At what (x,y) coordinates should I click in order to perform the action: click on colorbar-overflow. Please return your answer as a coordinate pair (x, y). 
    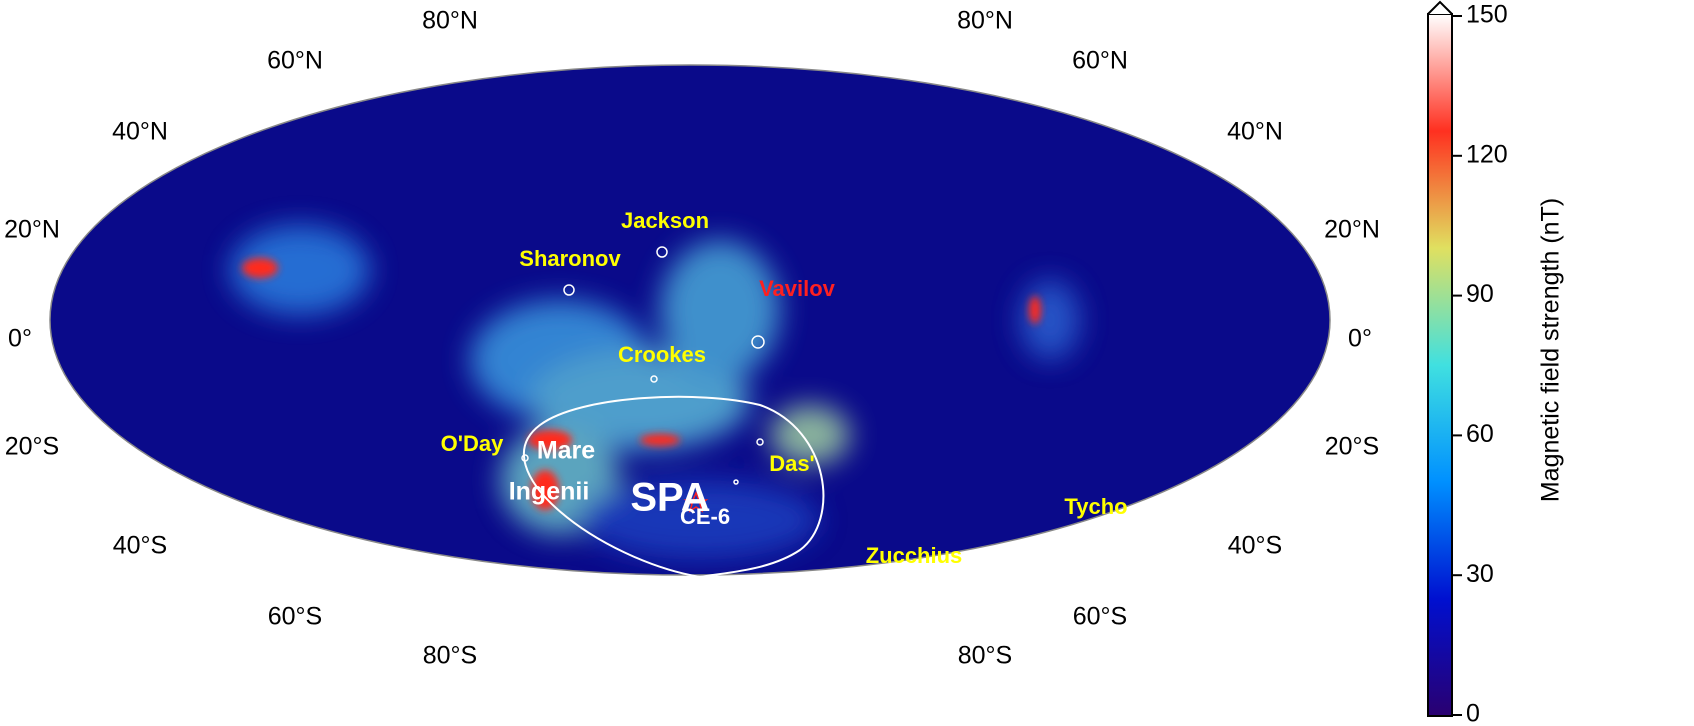
    Looking at the image, I should click on (1440, 7).